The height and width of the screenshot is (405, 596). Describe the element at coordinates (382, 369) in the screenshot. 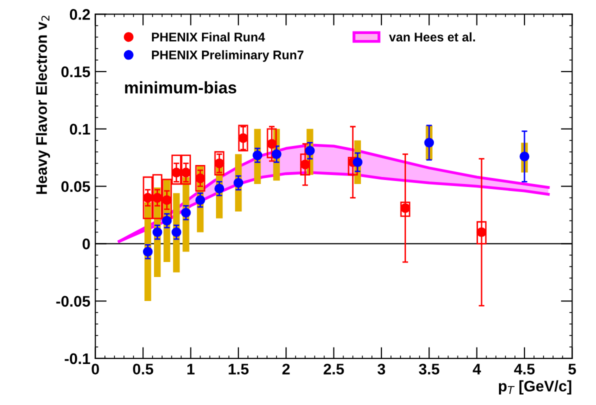

I see `x-tick-label: 3` at that location.